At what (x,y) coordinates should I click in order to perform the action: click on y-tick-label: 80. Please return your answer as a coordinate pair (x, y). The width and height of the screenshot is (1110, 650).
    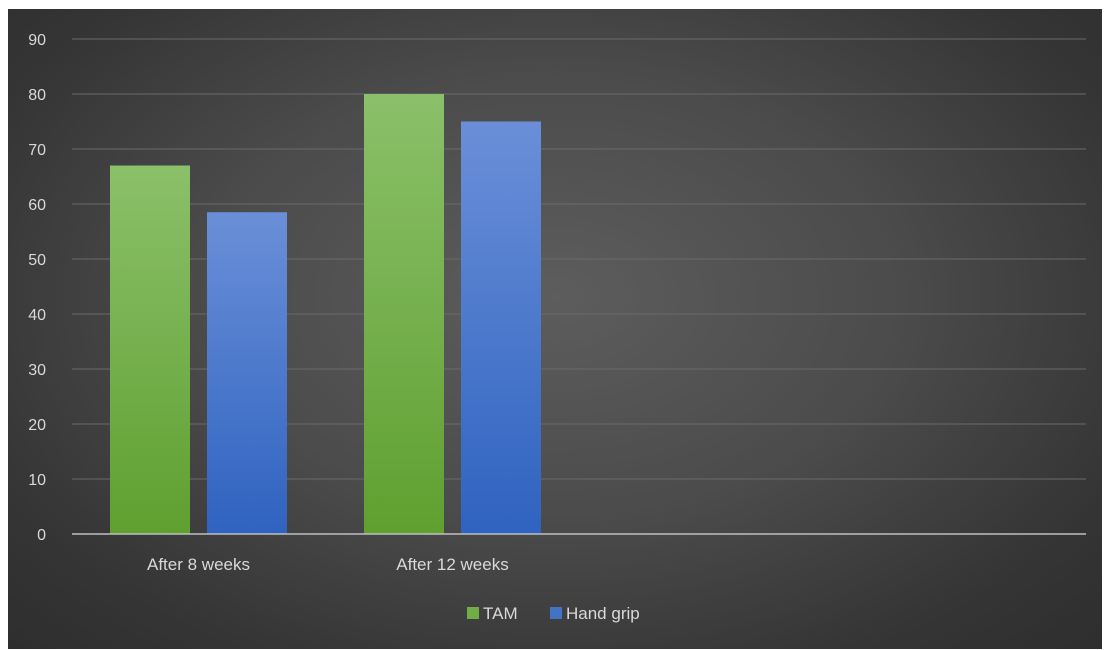
    Looking at the image, I should click on (37, 95).